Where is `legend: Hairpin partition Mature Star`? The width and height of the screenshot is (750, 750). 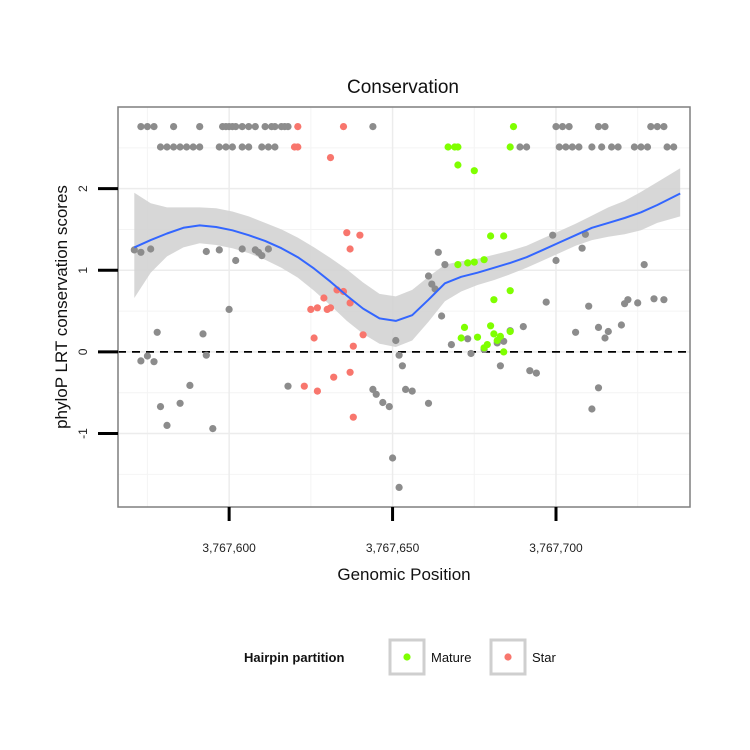 legend: Hairpin partition Mature Star is located at coordinates (400, 657).